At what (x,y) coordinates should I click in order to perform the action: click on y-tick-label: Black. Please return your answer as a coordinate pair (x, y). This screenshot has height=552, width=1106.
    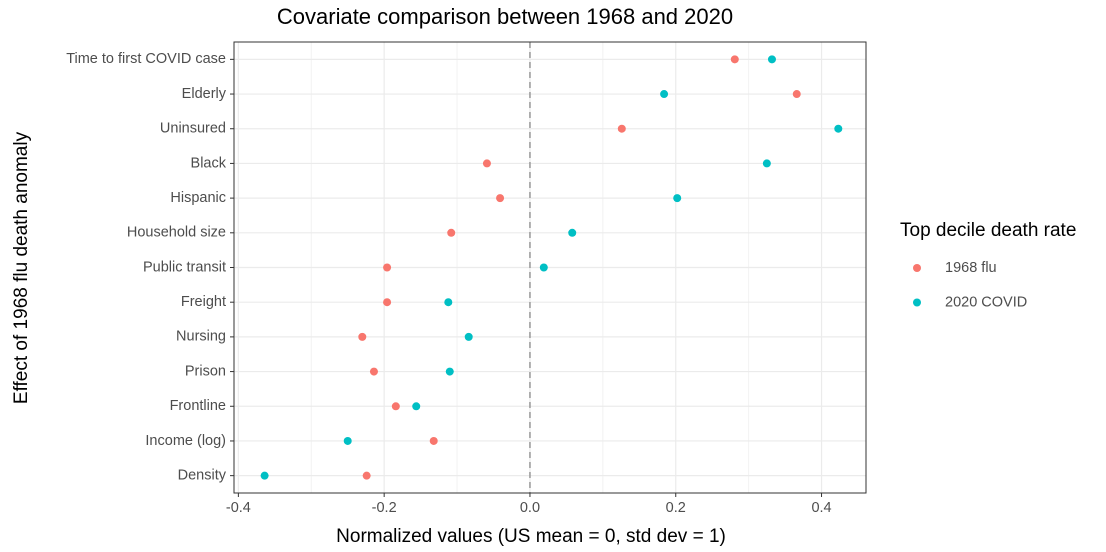
    Looking at the image, I should click on (209, 163).